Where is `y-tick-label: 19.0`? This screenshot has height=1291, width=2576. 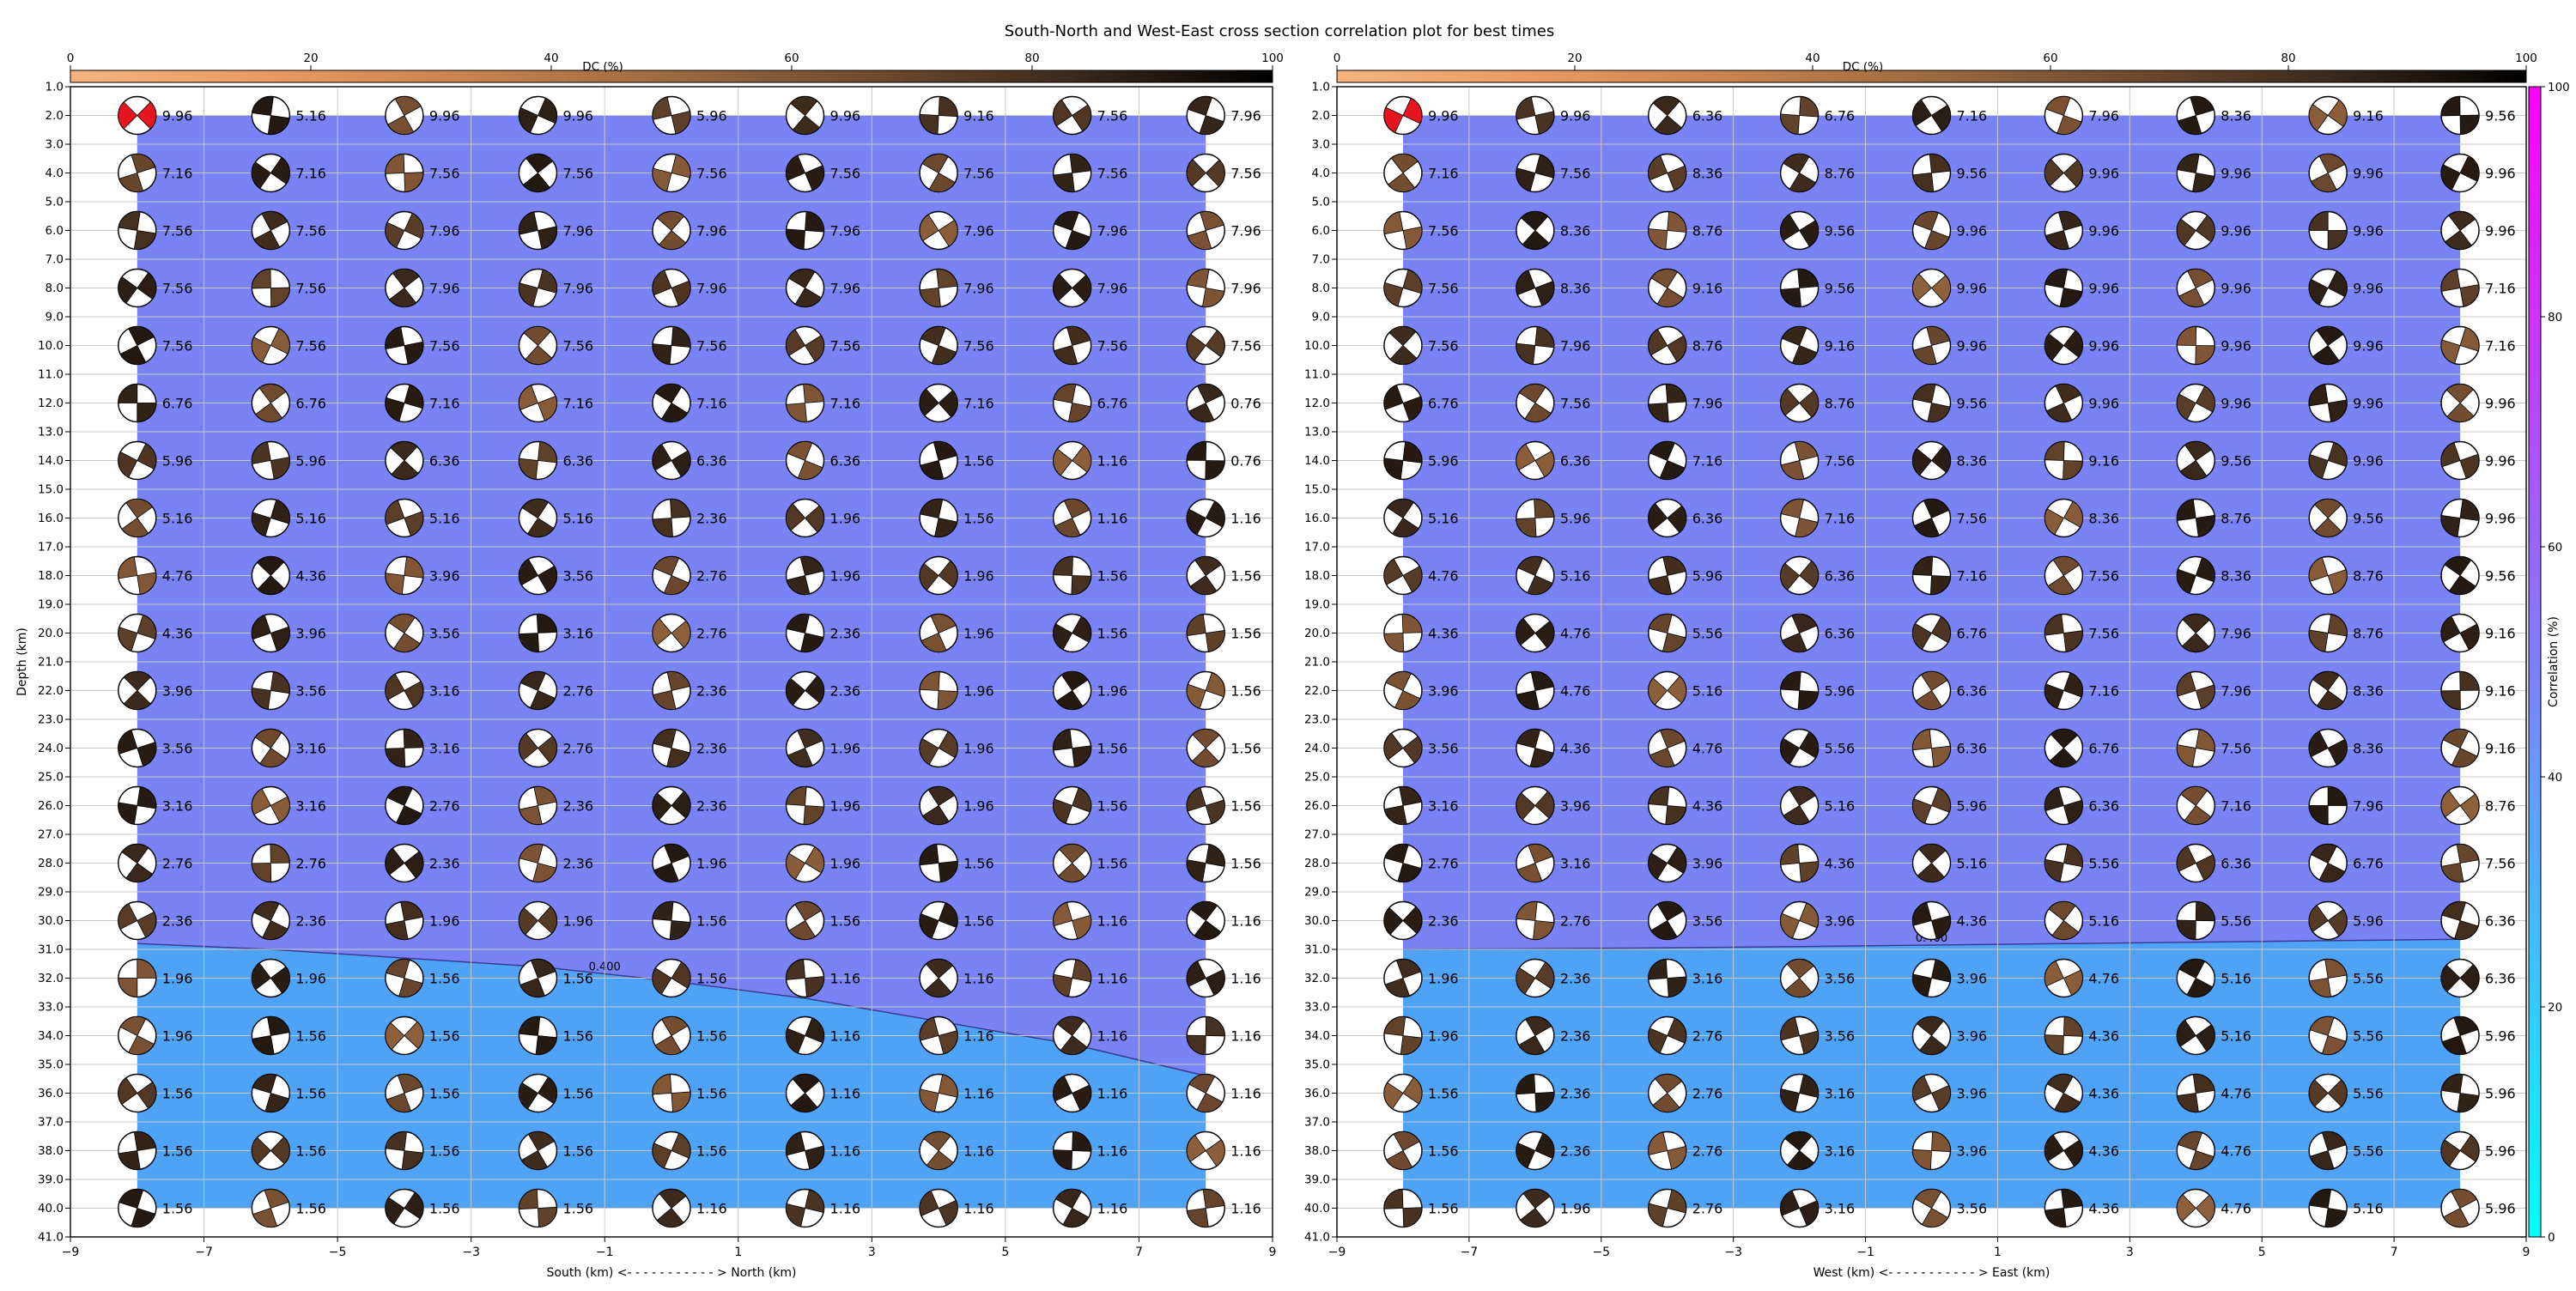
y-tick-label: 19.0 is located at coordinates (1317, 605).